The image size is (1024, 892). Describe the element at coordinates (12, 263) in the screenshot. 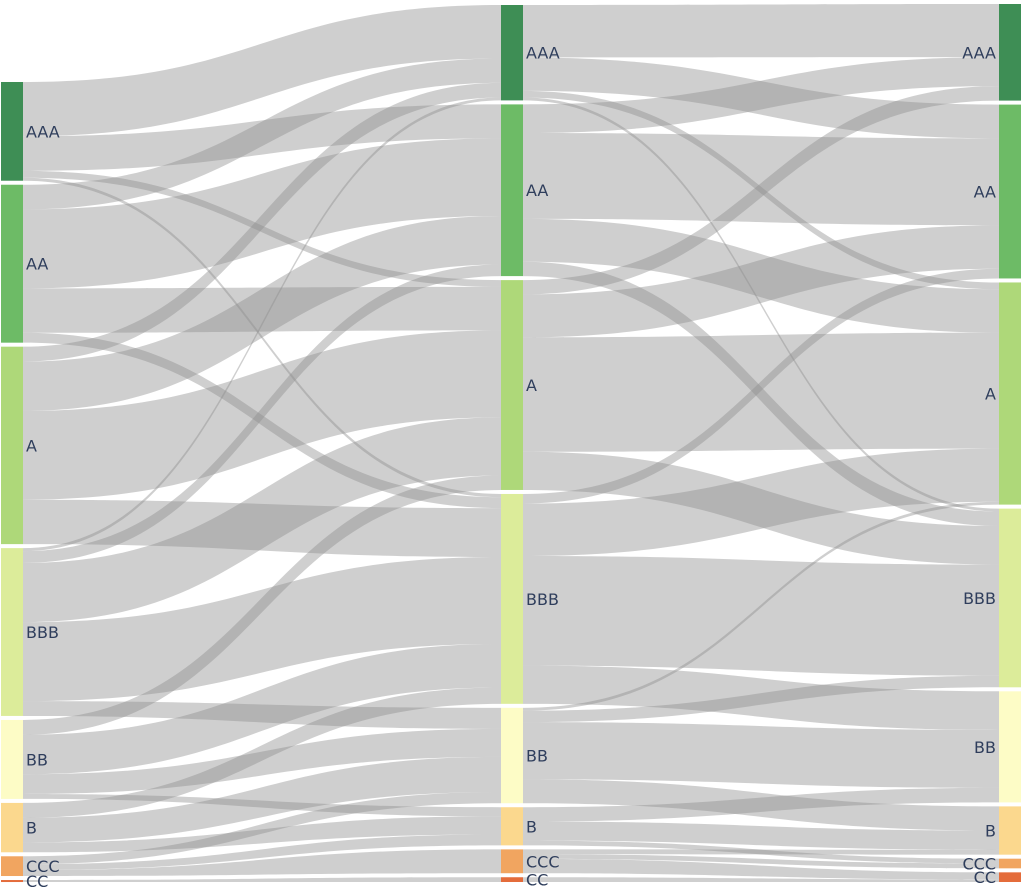

I see `node-0-aa` at that location.